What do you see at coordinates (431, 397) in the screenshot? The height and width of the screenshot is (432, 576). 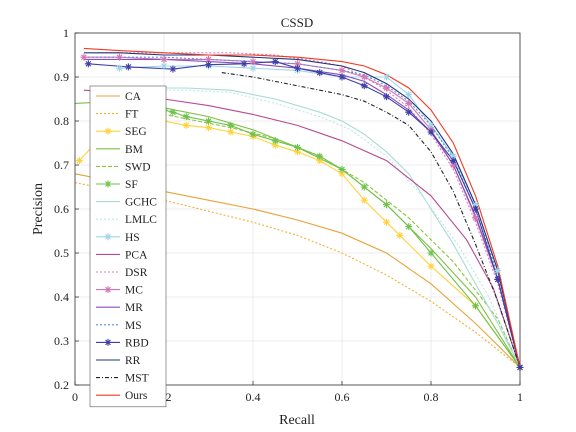 I see `x-tick-label: 0.8` at bounding box center [431, 397].